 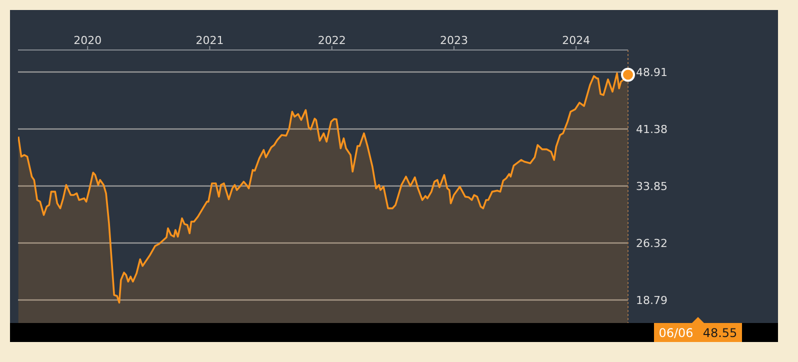 What do you see at coordinates (652, 243) in the screenshot?
I see `y-tick-label: 26.32` at bounding box center [652, 243].